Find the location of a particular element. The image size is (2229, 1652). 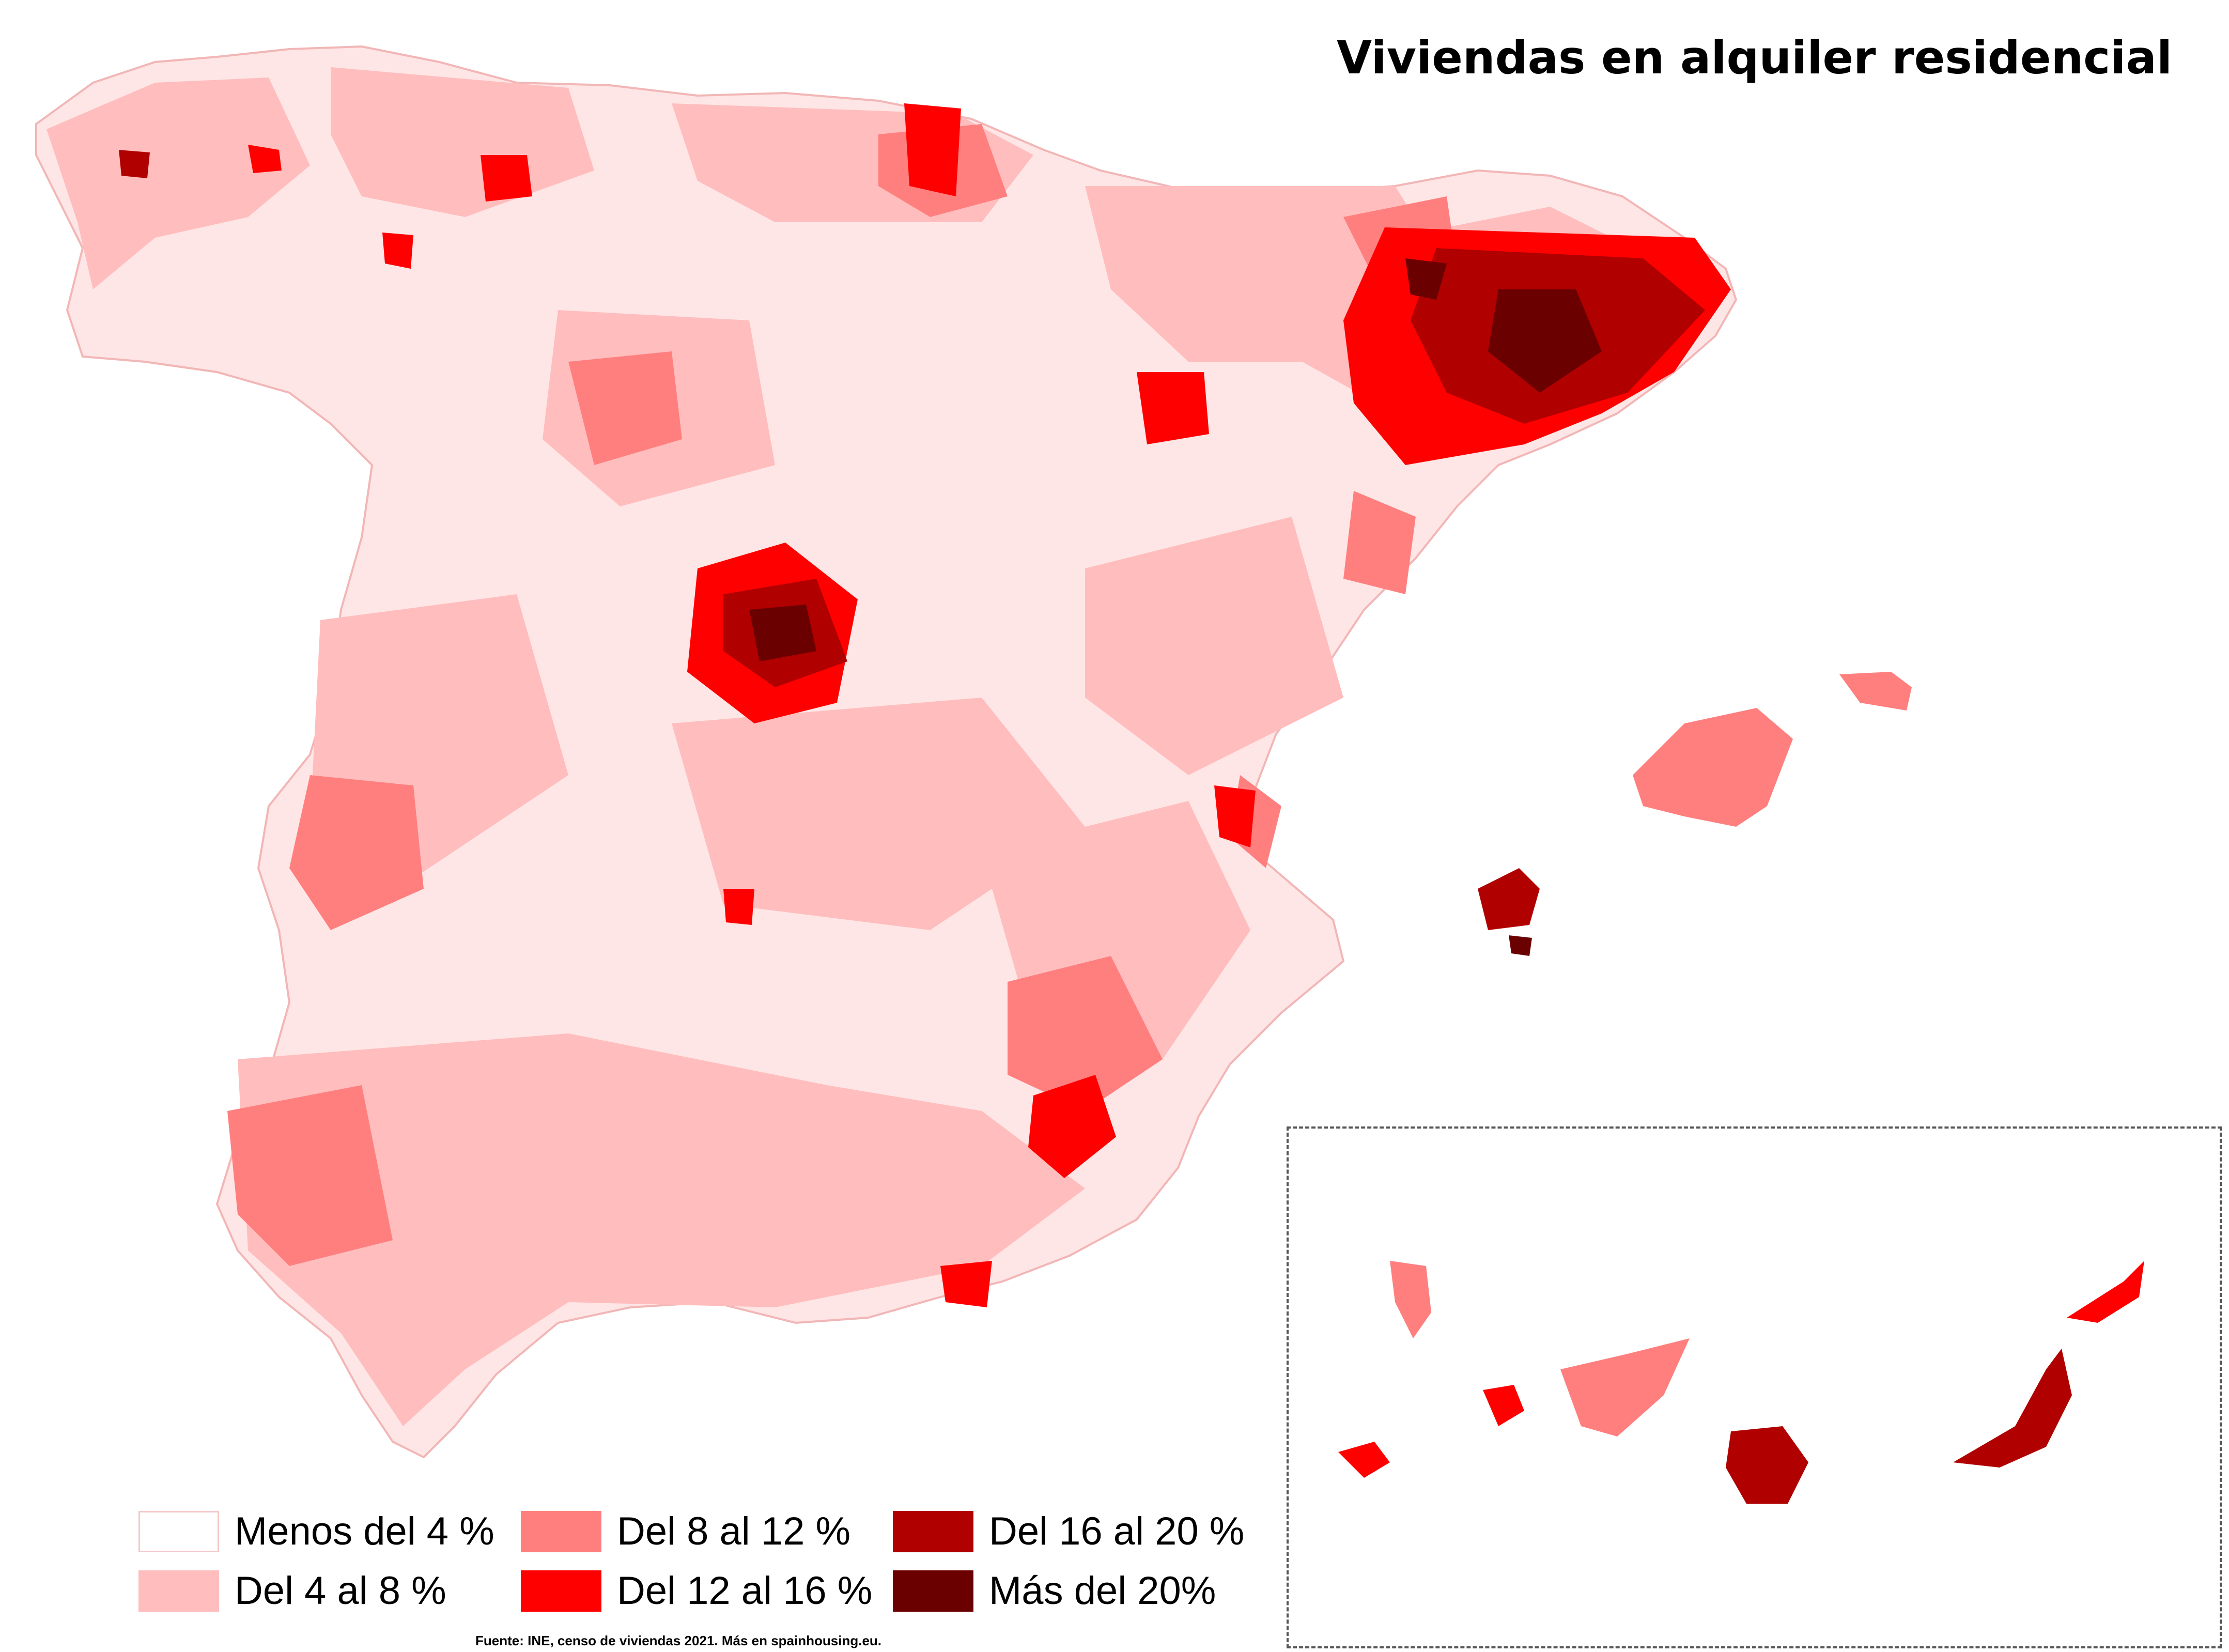

island-formentera is located at coordinates (1520, 946).